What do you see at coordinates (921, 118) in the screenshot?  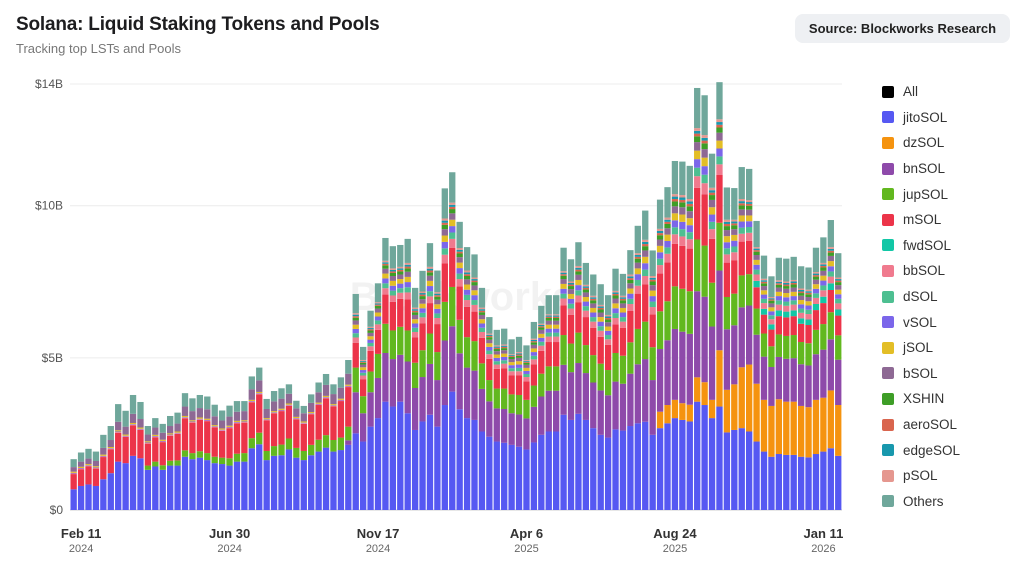 I see `legend-item-jitoSOL: jitoSOL` at bounding box center [921, 118].